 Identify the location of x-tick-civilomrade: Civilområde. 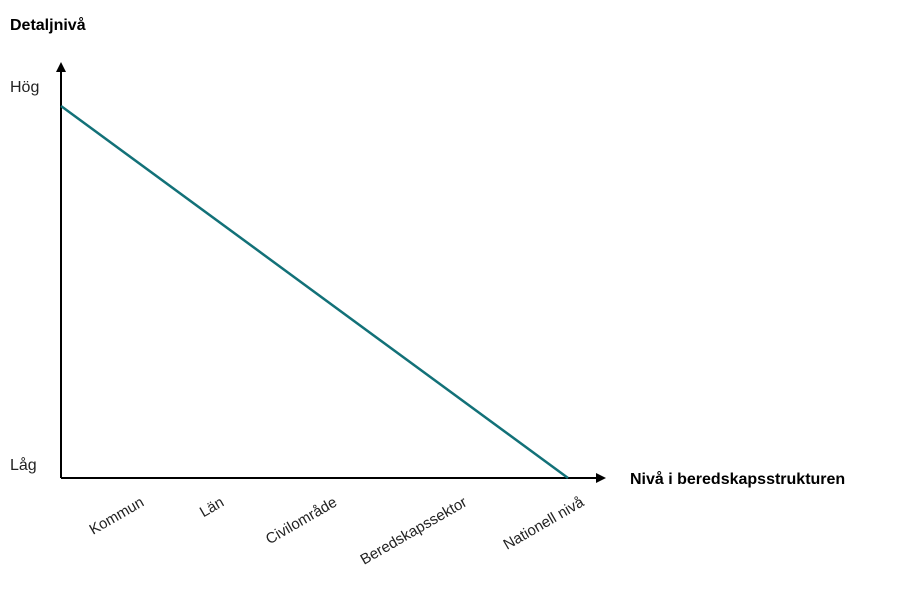
(301, 521).